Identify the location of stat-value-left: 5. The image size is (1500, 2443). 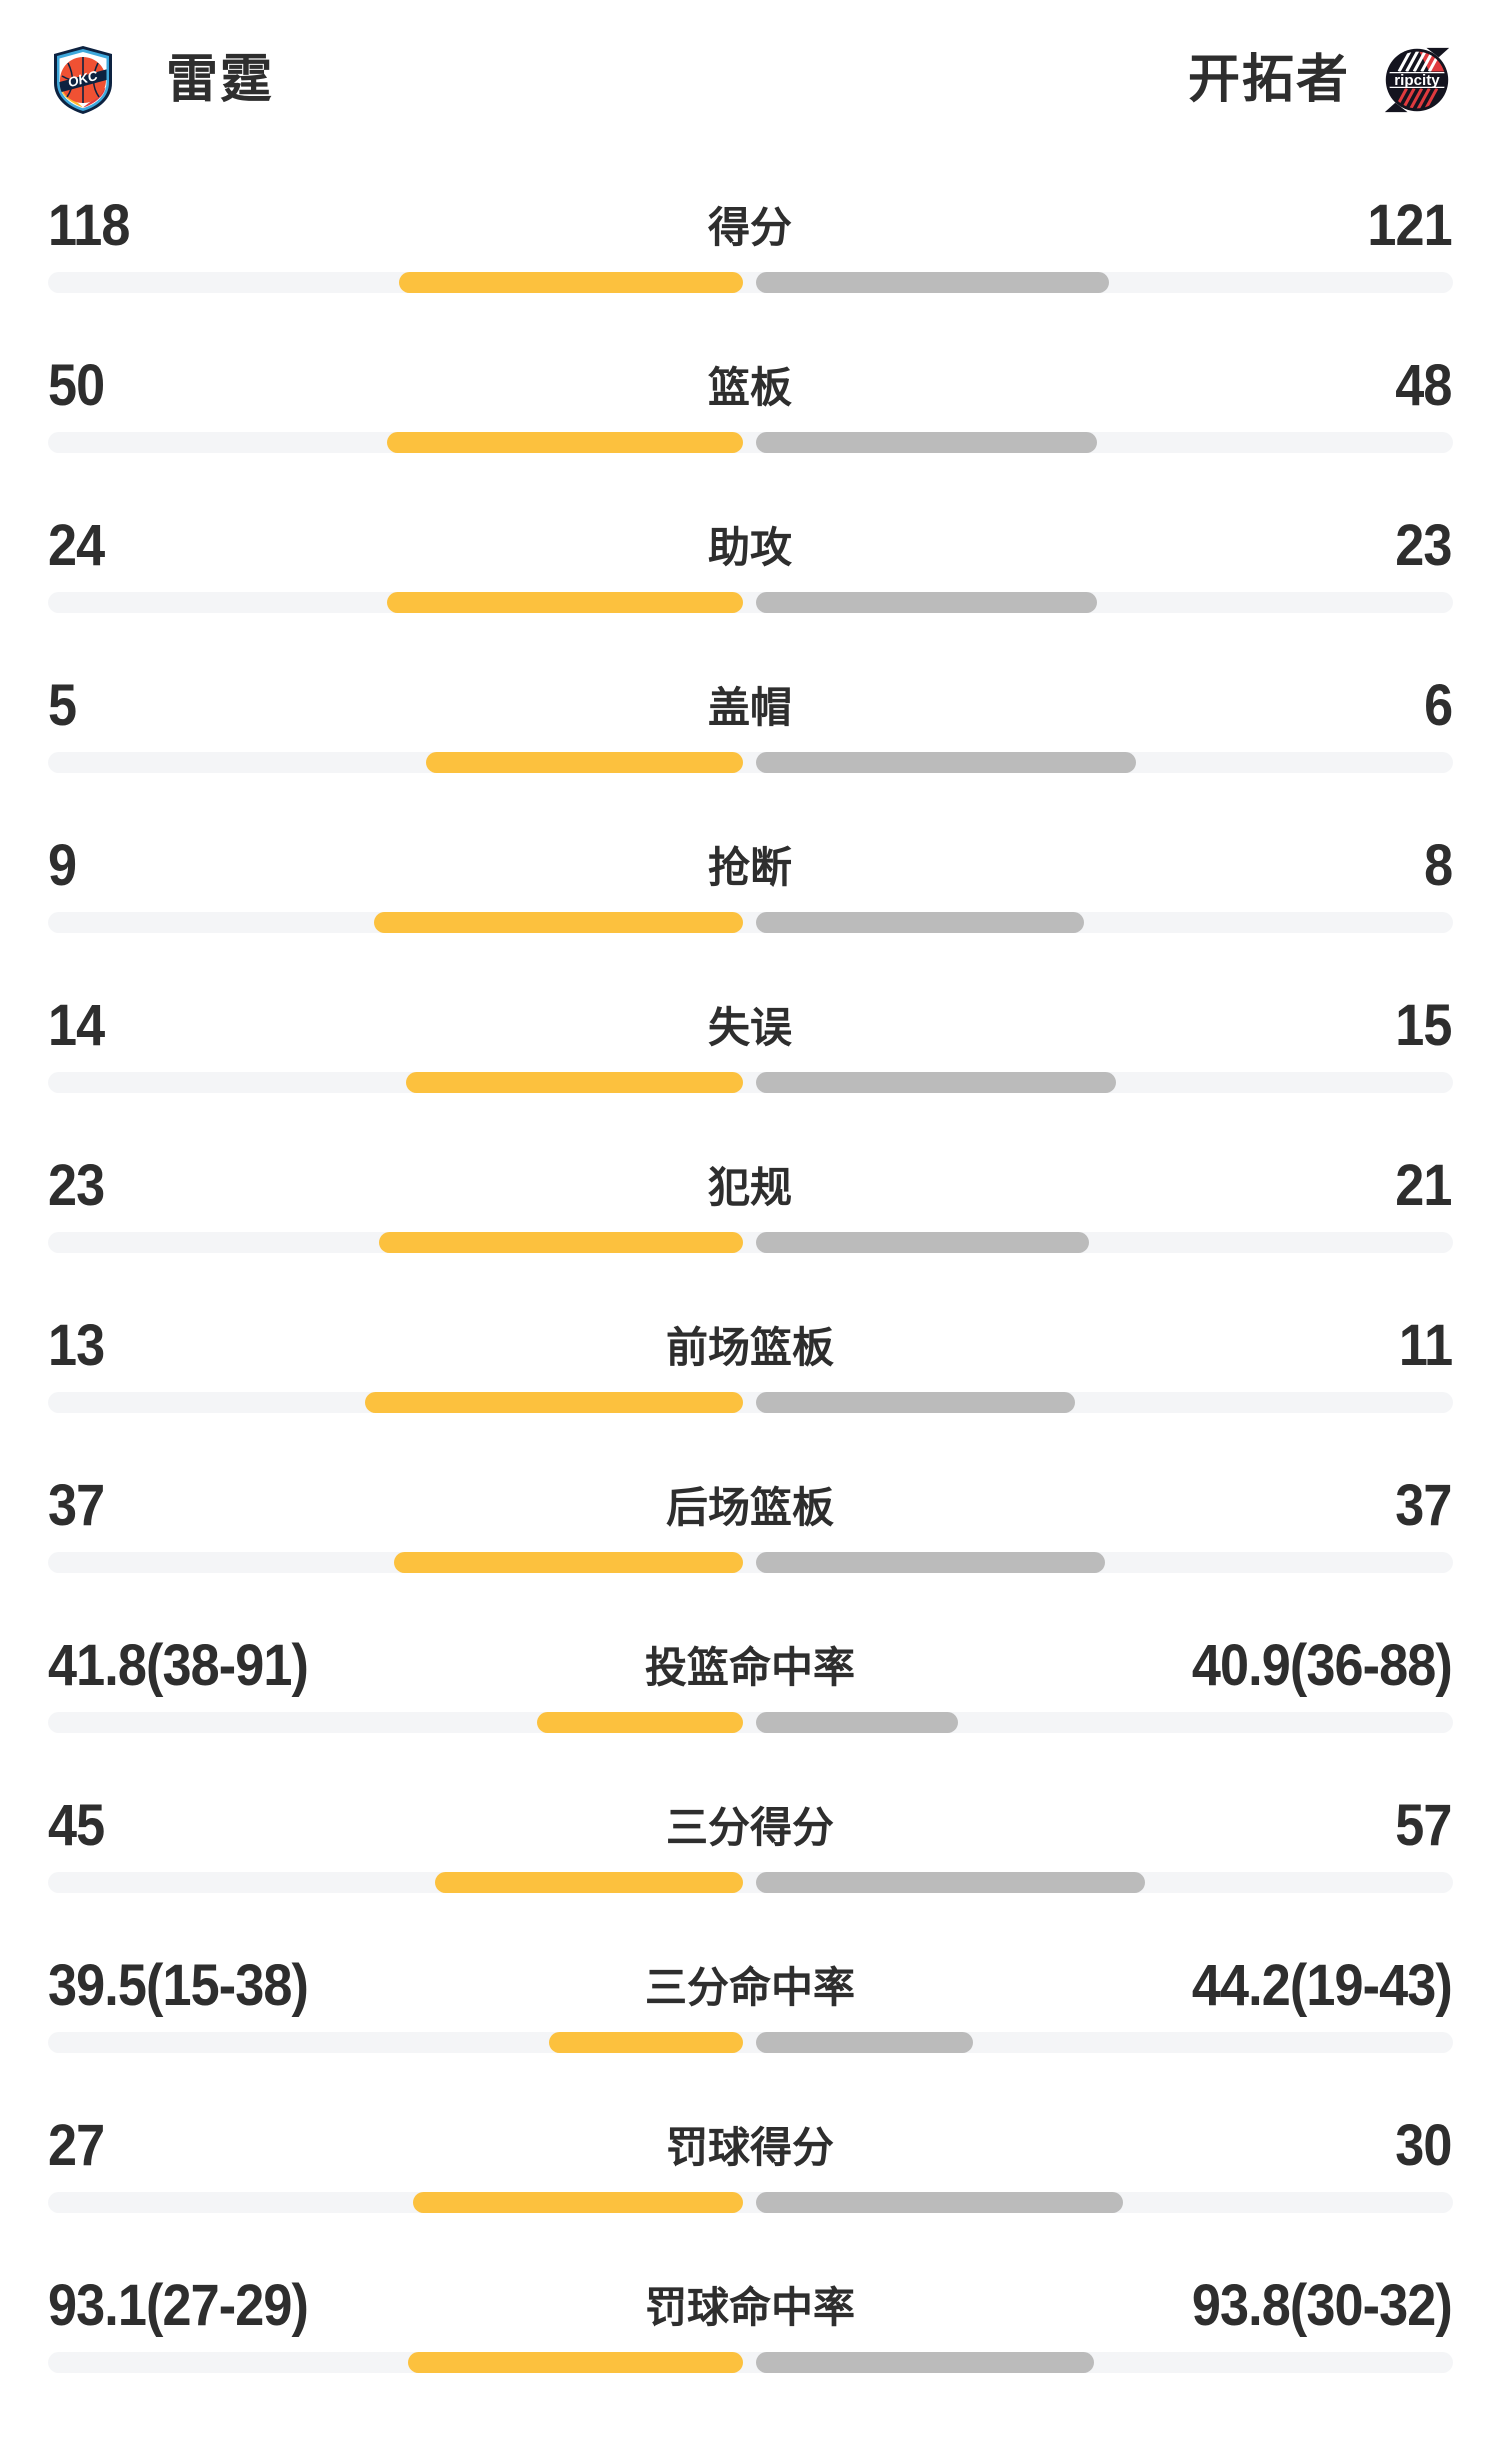
(62, 705).